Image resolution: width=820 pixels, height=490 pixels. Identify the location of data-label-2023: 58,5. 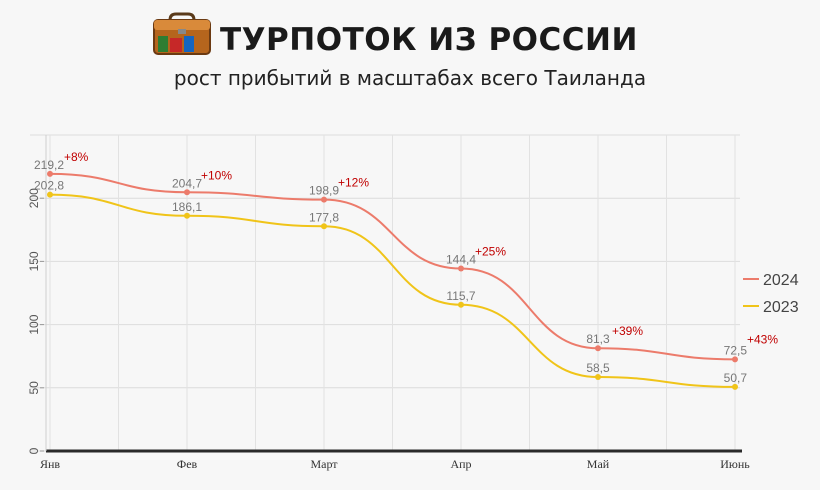
(598, 368).